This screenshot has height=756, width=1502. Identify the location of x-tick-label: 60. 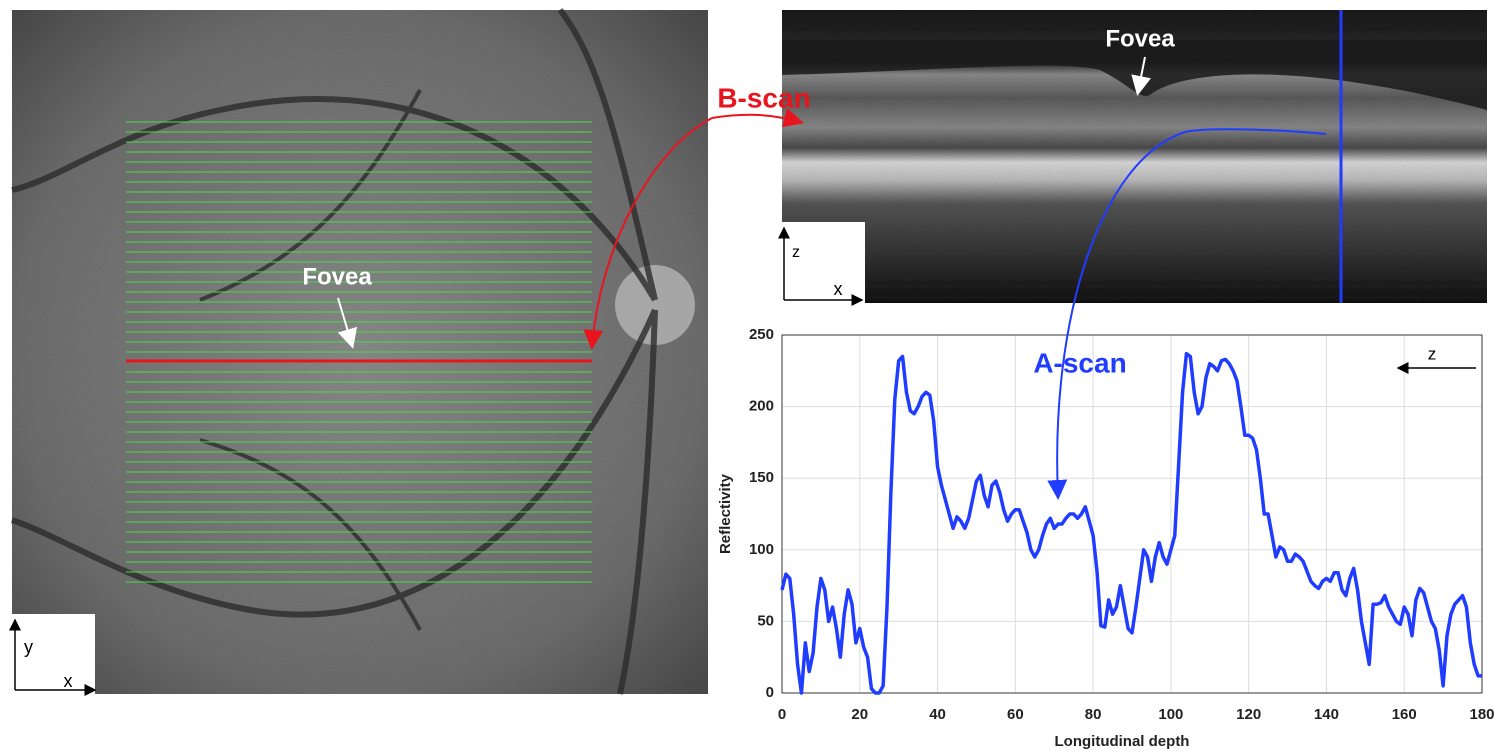
(1015, 714).